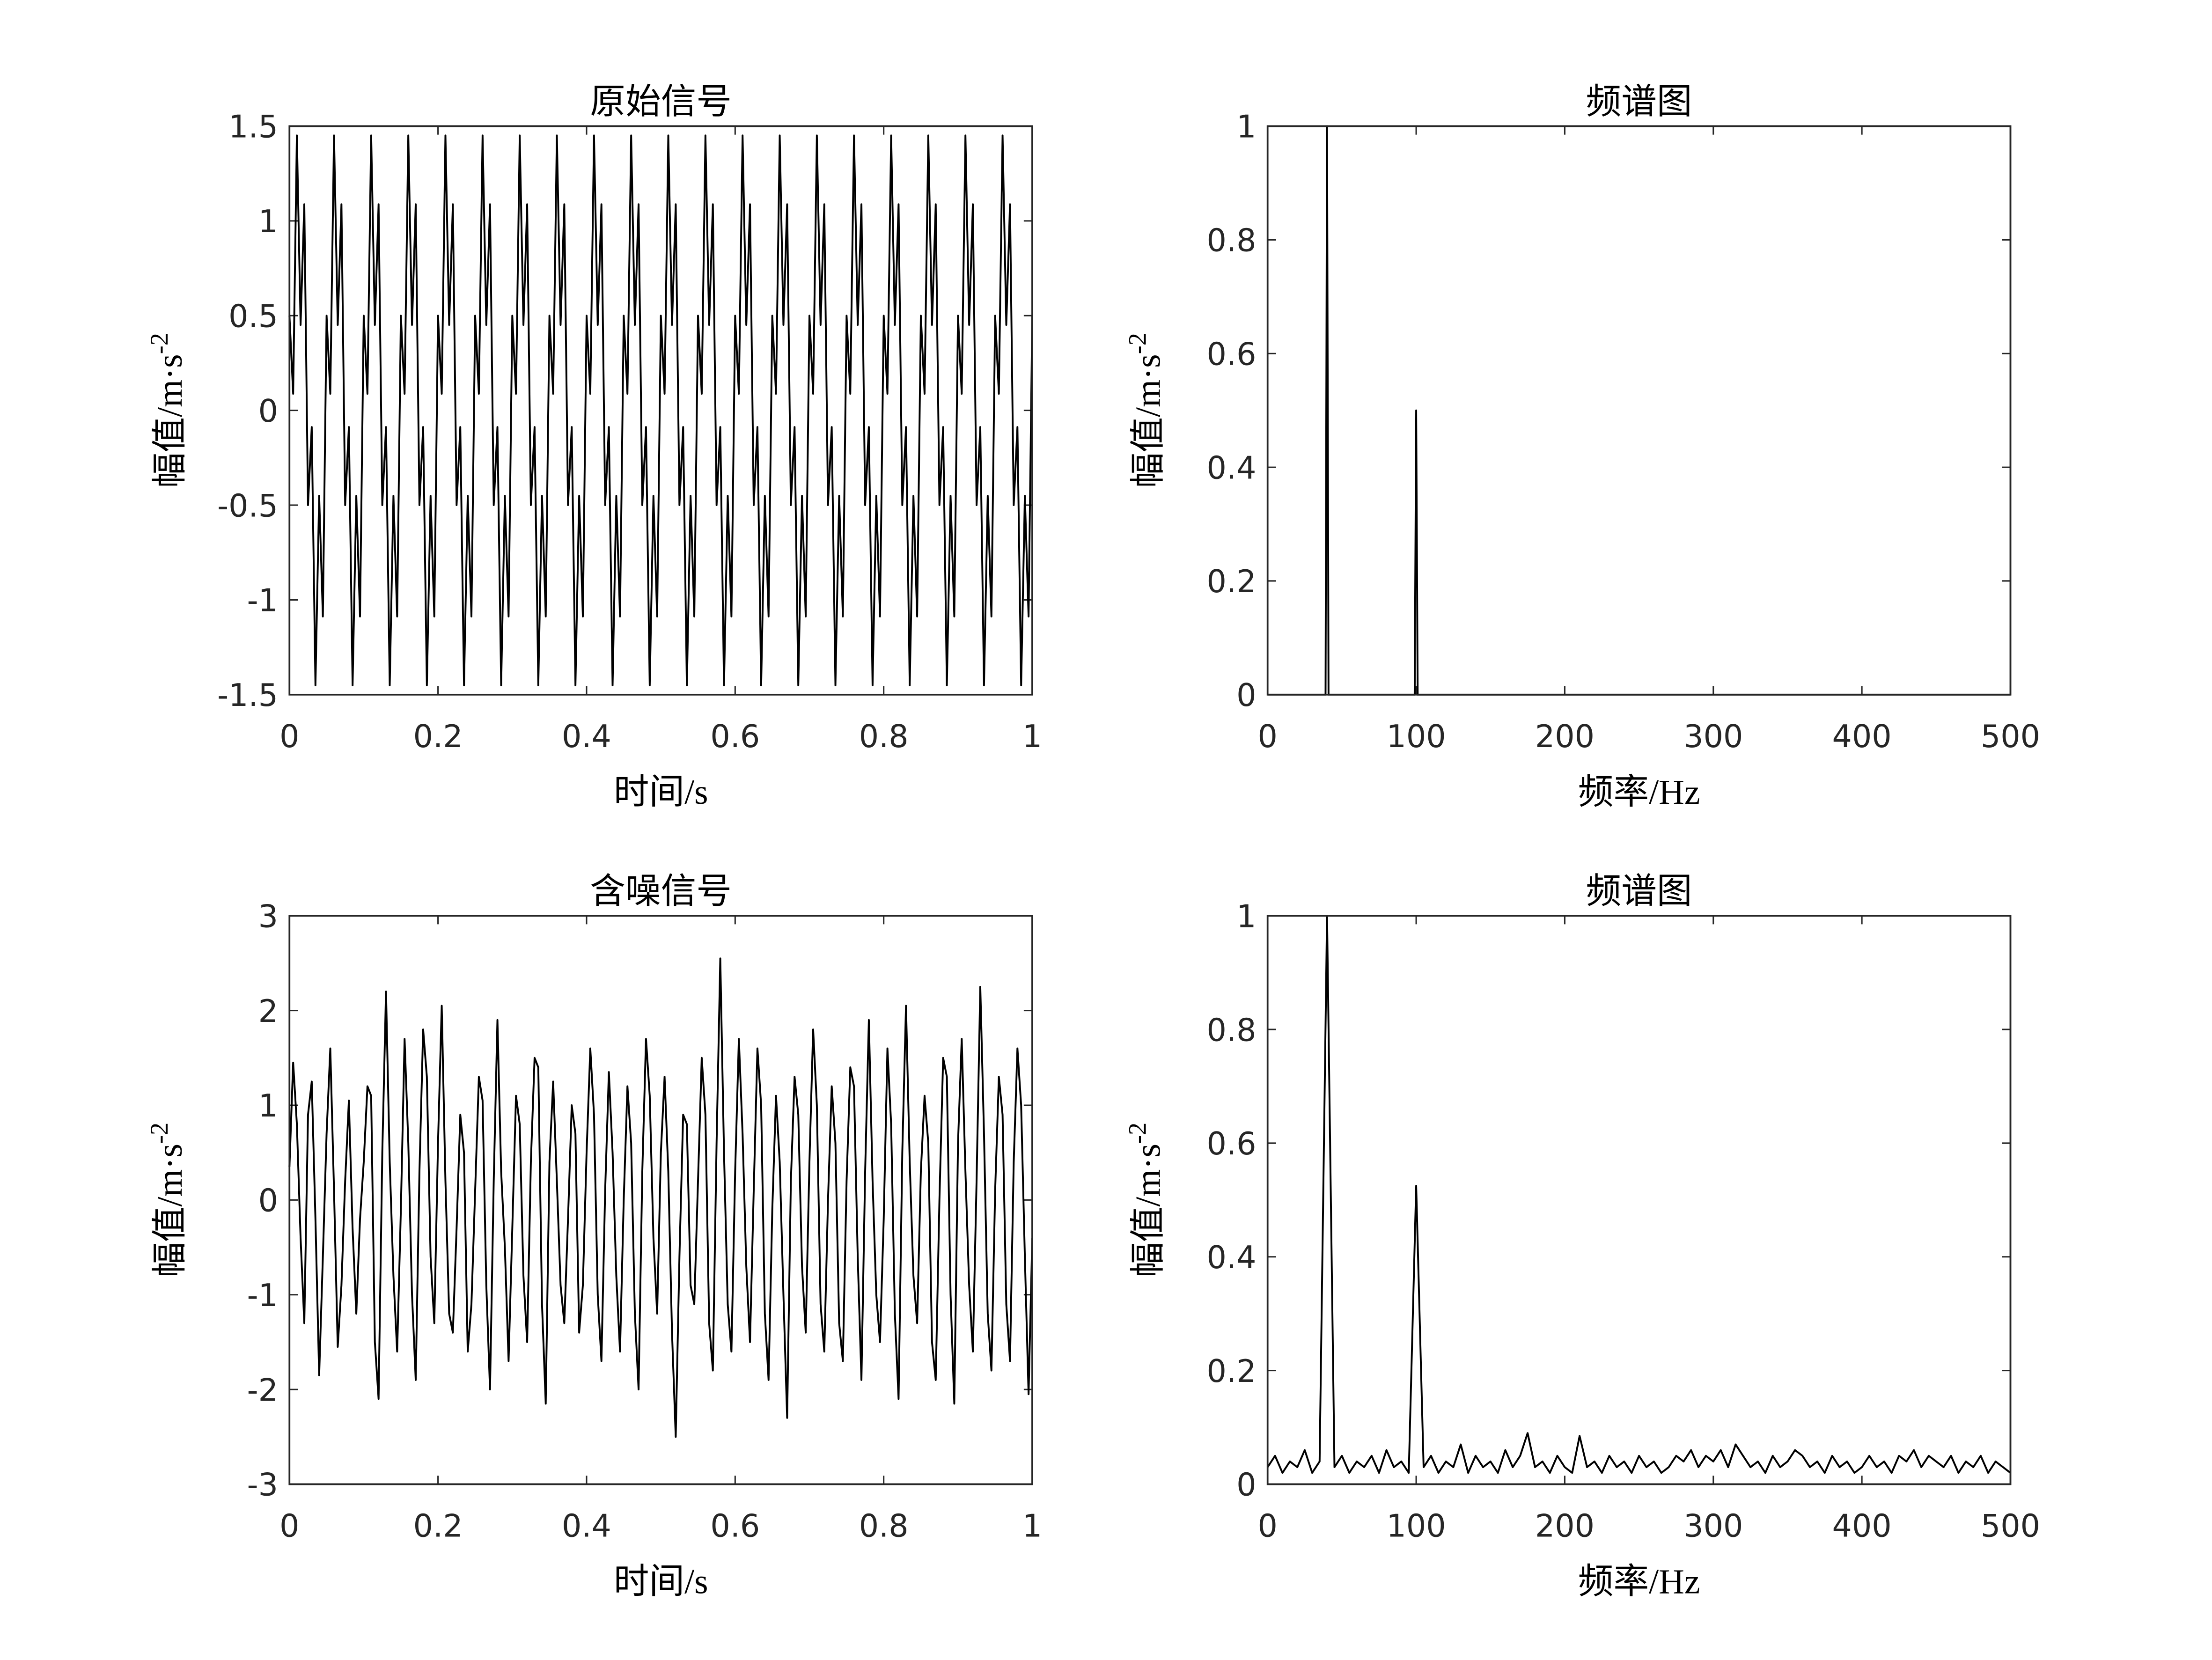  What do you see at coordinates (253, 316) in the screenshot?
I see `y-tick-label: 0.5` at bounding box center [253, 316].